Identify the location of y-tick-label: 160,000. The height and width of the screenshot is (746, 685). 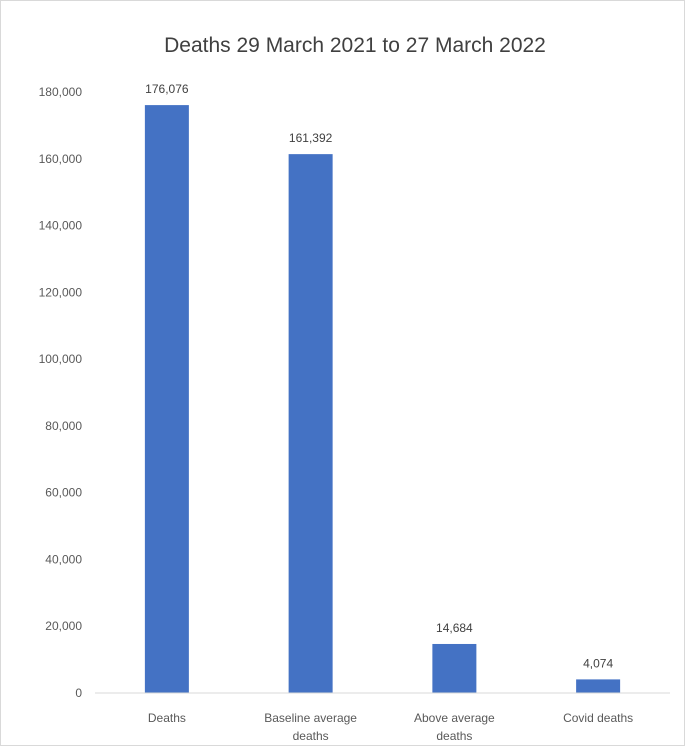
(61, 159).